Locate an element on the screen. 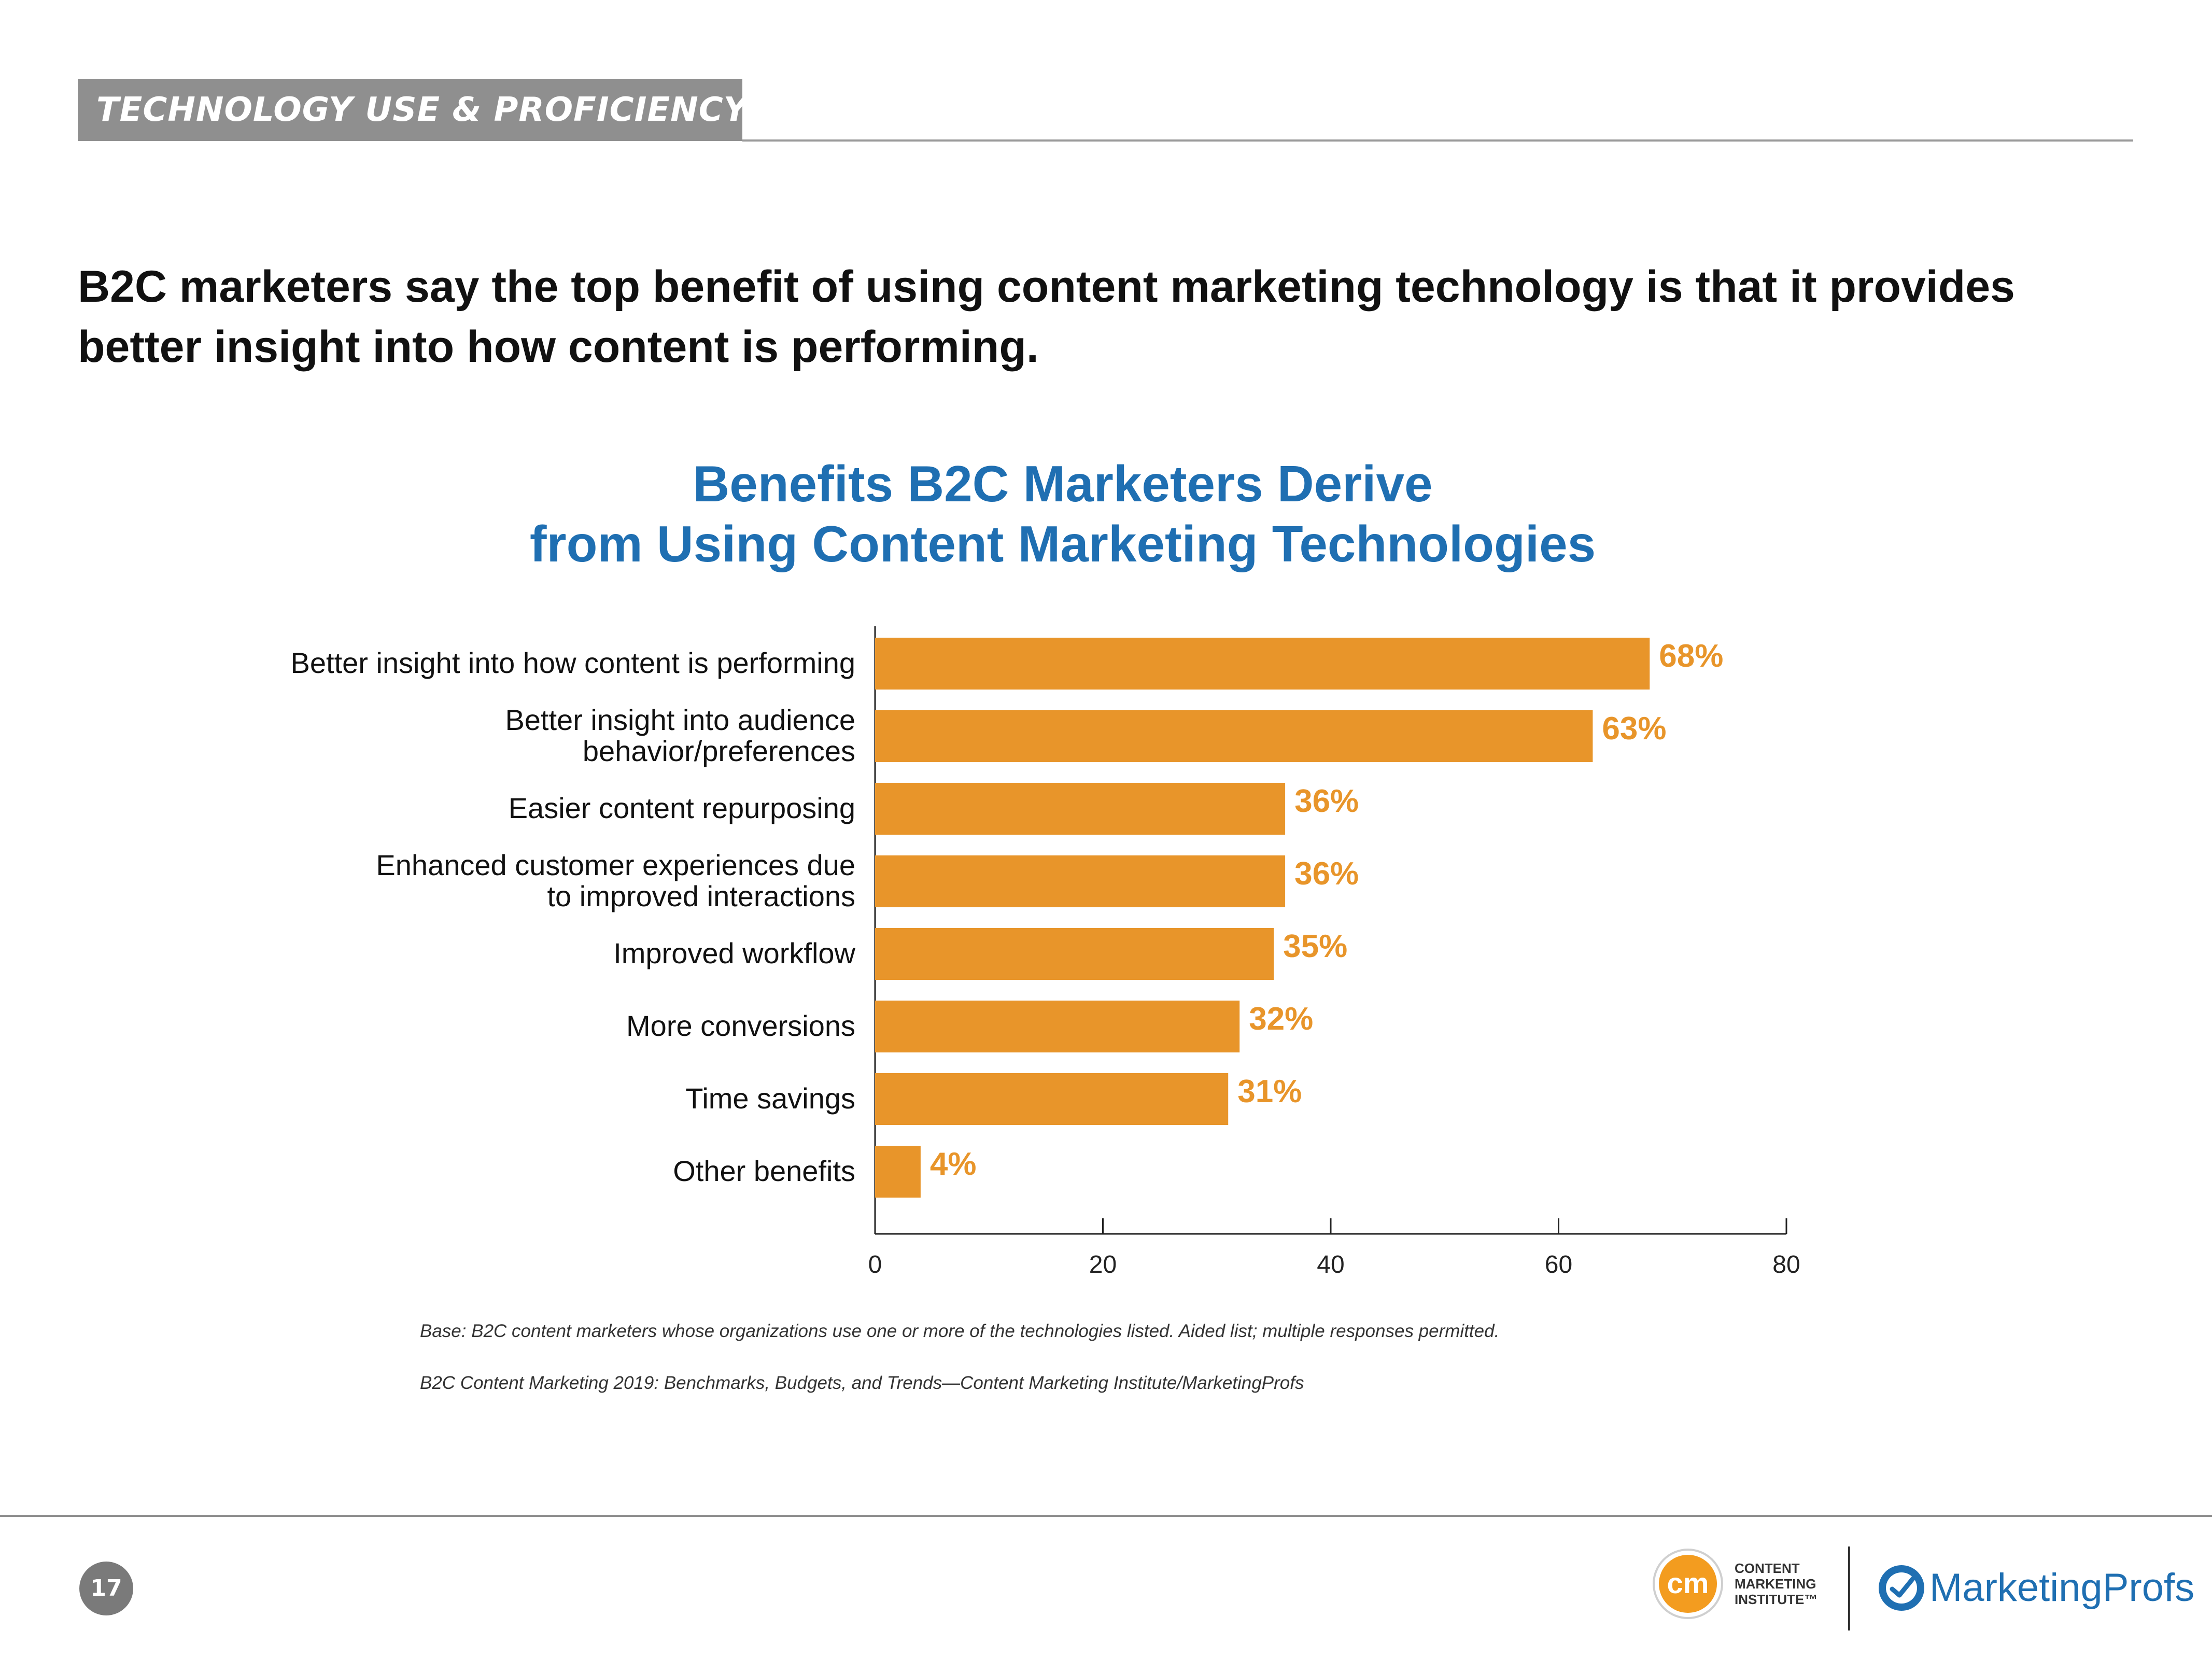 The height and width of the screenshot is (1659, 2212). page-number: 17 is located at coordinates (106, 1588).